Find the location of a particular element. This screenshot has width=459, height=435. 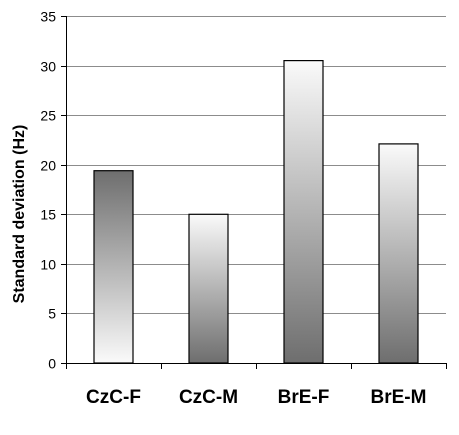

x-tick-label: BrE-F is located at coordinates (304, 397).